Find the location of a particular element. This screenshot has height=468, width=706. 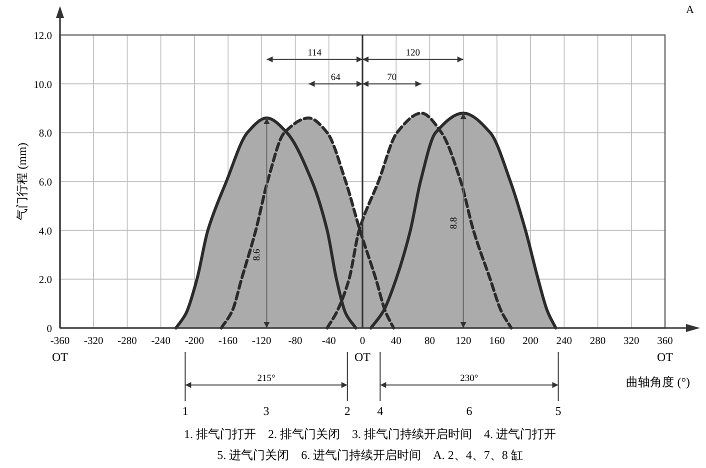

x-tick-label: -160 is located at coordinates (228, 341).